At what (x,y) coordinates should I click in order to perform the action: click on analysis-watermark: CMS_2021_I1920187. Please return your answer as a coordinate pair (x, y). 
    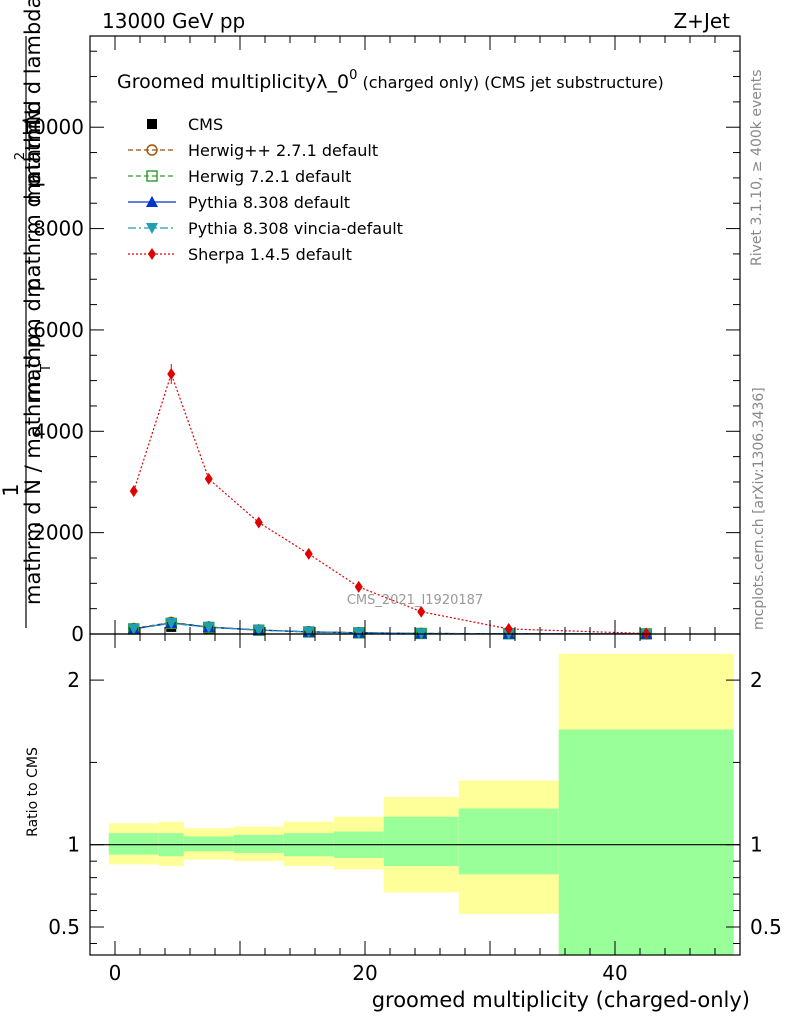
    Looking at the image, I should click on (415, 600).